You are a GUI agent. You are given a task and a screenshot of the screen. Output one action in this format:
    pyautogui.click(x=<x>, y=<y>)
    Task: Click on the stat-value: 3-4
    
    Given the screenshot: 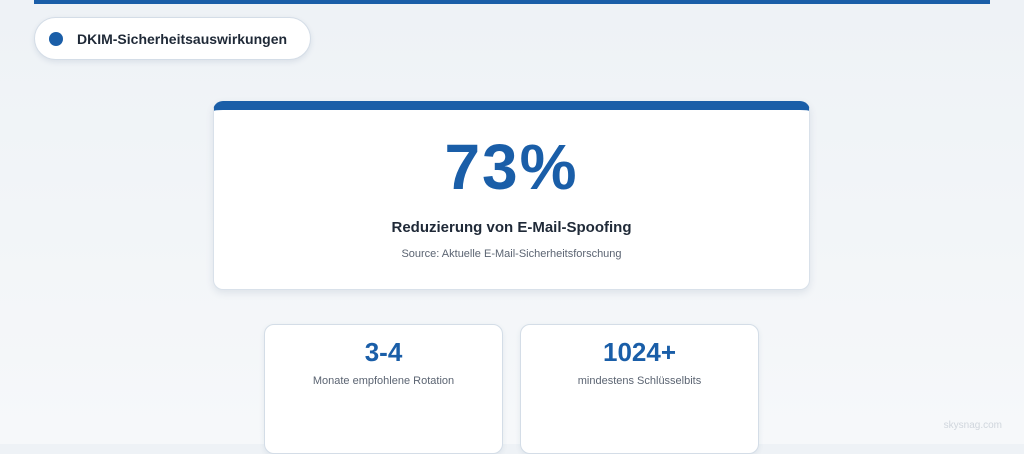 What is the action you would take?
    pyautogui.click(x=383, y=352)
    